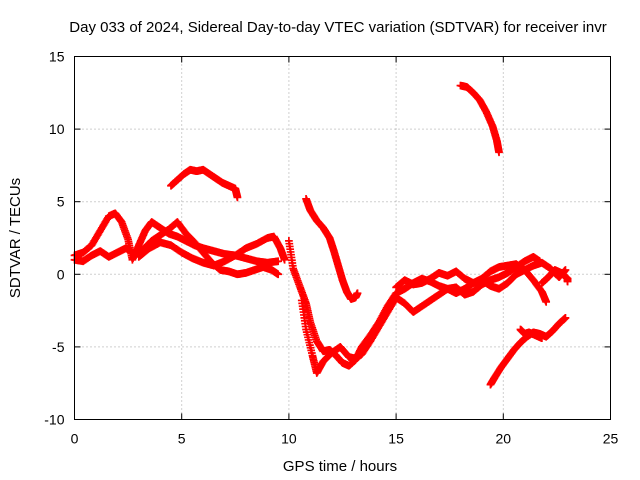 The height and width of the screenshot is (480, 640). What do you see at coordinates (61, 202) in the screenshot?
I see `y-tick-label: 5` at bounding box center [61, 202].